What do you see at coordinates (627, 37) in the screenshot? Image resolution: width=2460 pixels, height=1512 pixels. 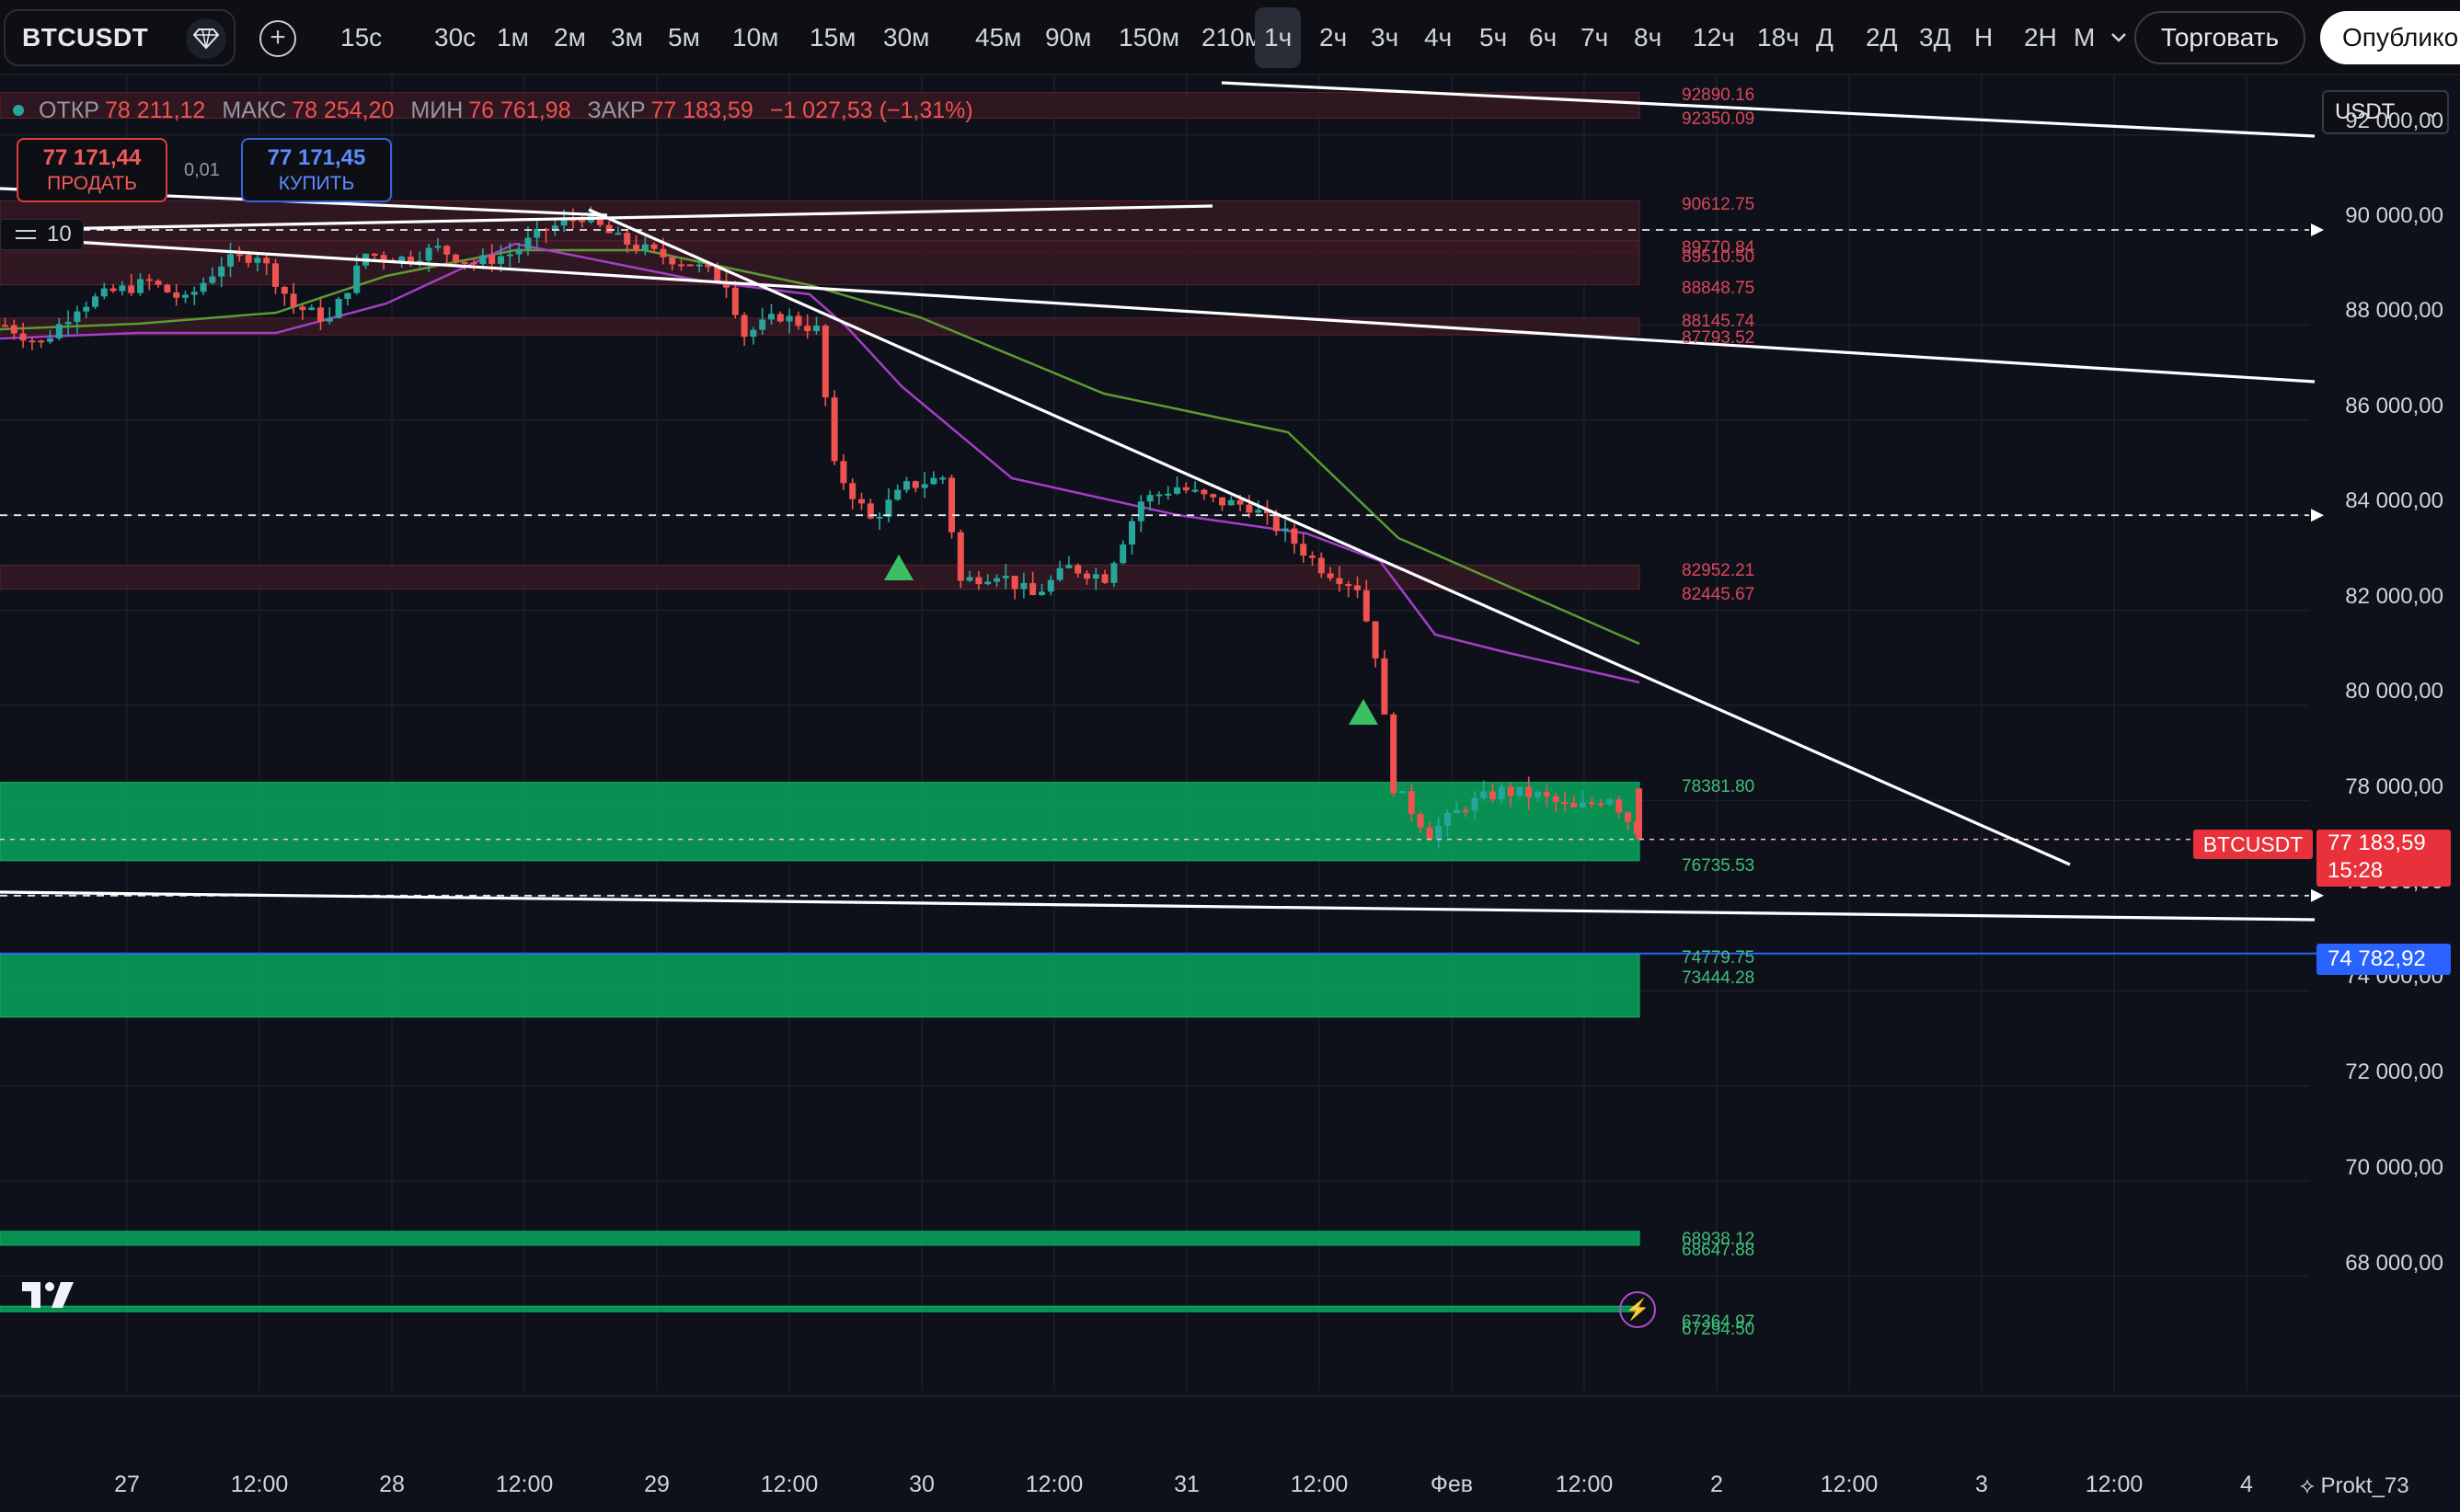 I see `timeframe-4: 3м` at bounding box center [627, 37].